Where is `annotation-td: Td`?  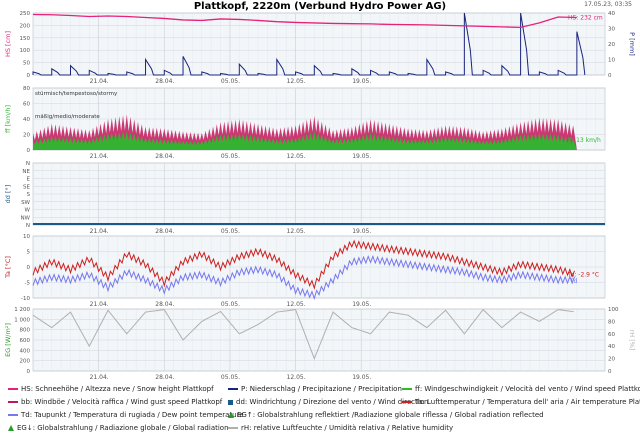 annotation-td: Td is located at coordinates (573, 281).